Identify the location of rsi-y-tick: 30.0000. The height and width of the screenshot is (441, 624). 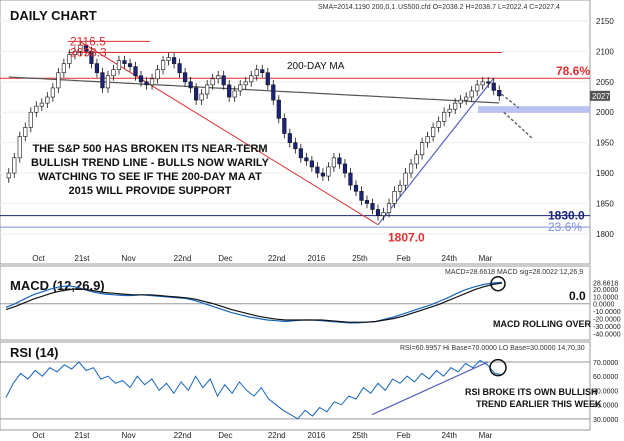
(605, 420).